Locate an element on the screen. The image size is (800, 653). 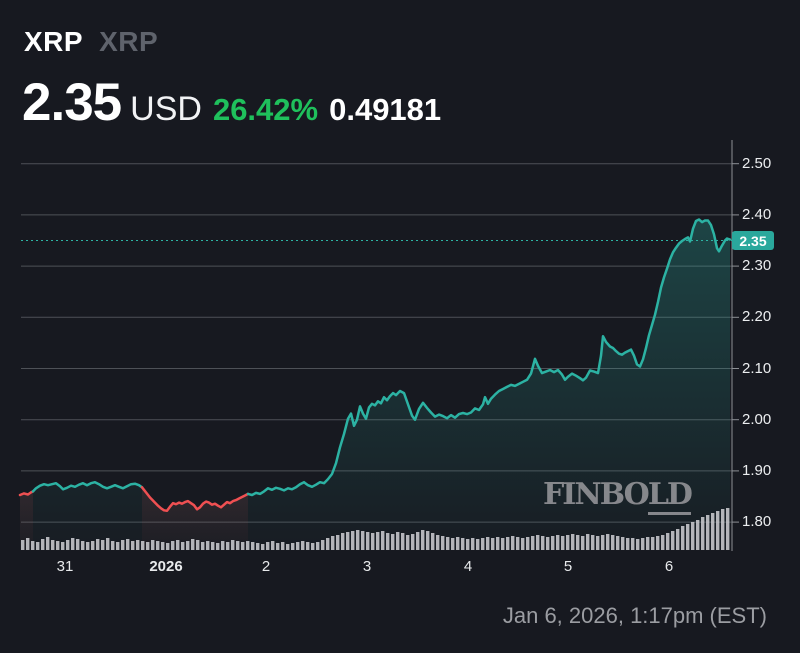
price-row: 2.35 USD 26.42% 0.49181 is located at coordinates (231, 102).